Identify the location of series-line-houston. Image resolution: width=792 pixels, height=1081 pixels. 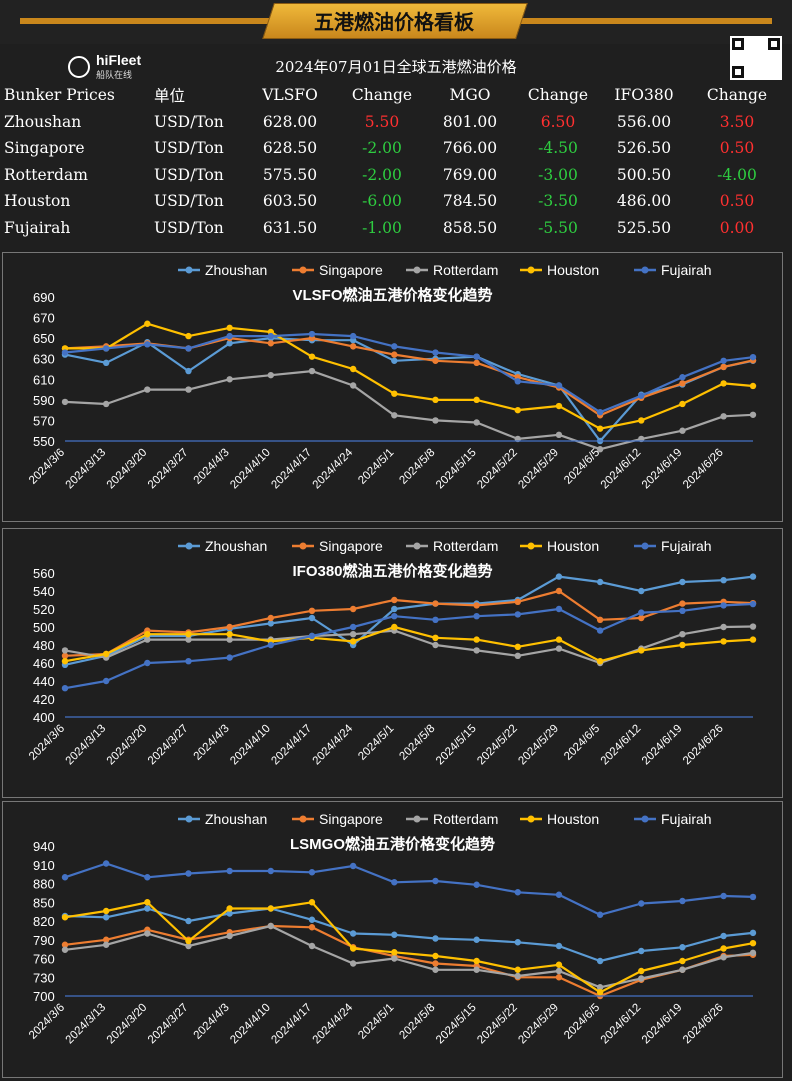
(409, 376).